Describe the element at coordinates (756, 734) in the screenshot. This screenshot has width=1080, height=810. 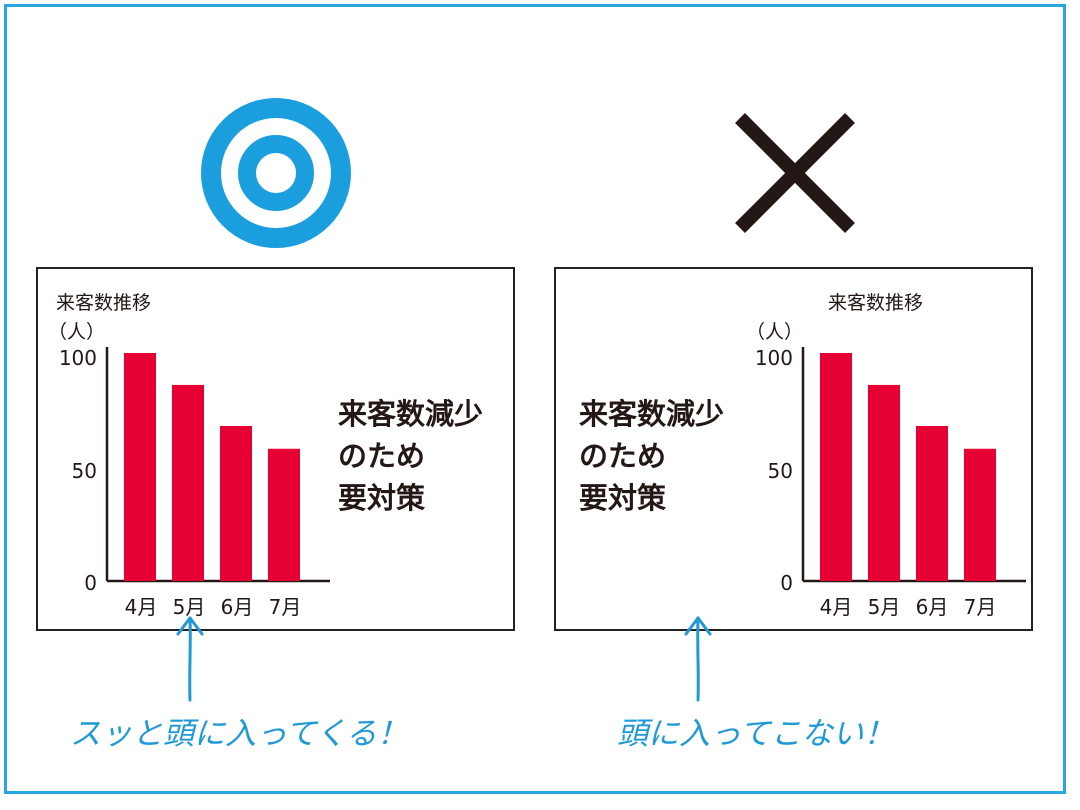
I see `bad-caption: 頭に入ってこない！` at that location.